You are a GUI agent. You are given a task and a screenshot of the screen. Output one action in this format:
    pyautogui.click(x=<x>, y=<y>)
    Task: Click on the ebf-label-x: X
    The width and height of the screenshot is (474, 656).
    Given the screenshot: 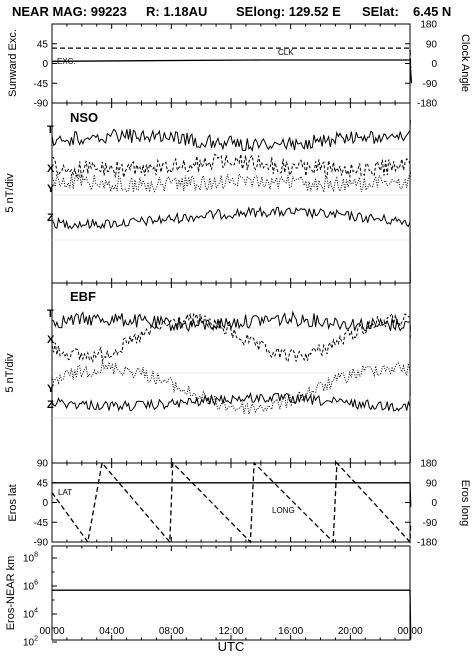 What is the action you would take?
    pyautogui.click(x=51, y=340)
    